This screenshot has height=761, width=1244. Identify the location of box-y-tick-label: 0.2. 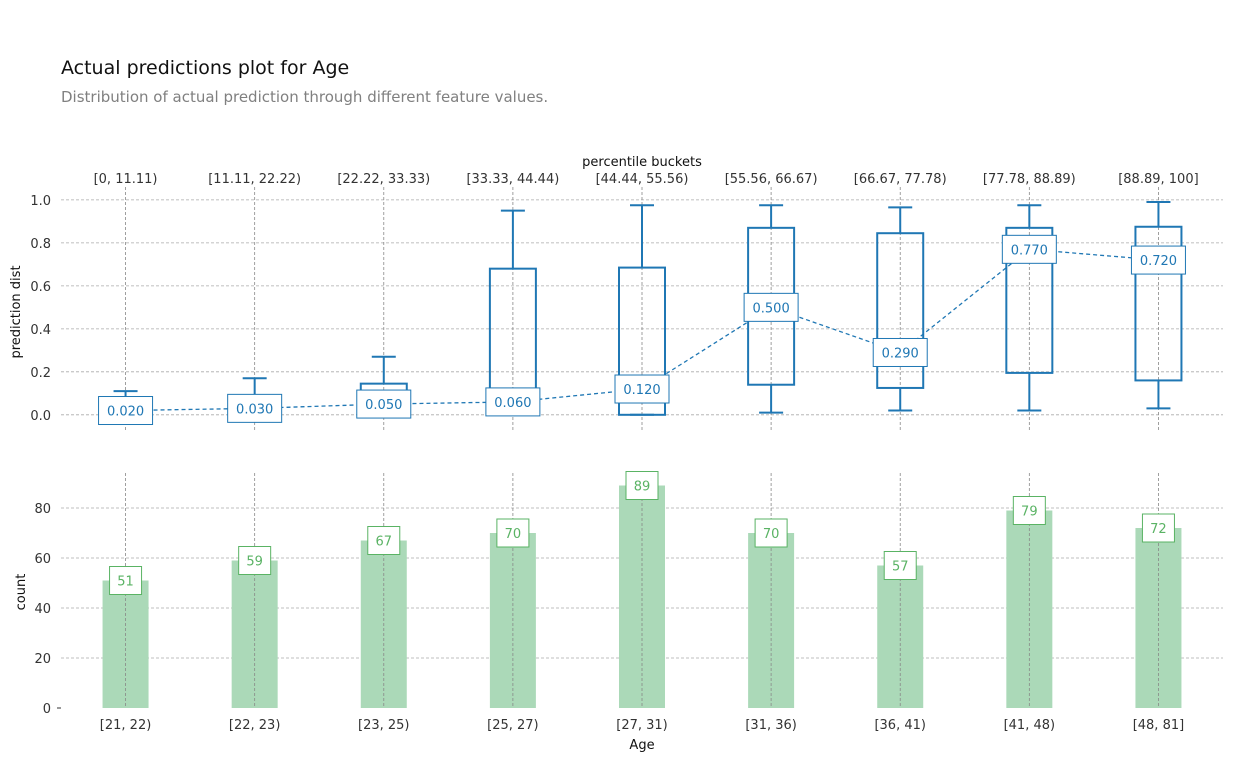
(40, 373).